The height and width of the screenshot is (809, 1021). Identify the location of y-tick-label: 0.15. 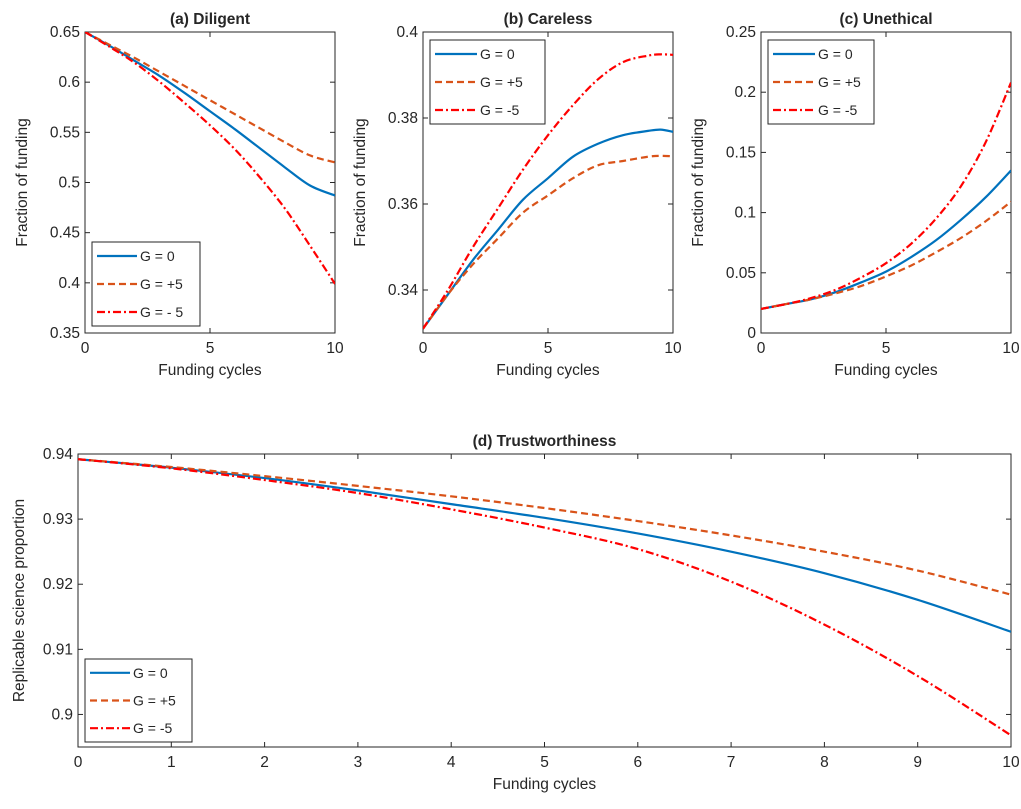
(741, 152).